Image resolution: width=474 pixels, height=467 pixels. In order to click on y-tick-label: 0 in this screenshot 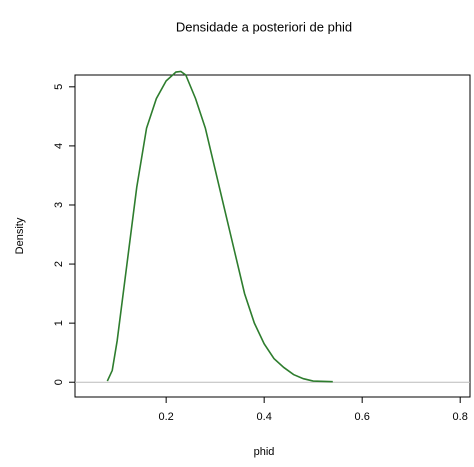, I will do `click(59, 382)`.